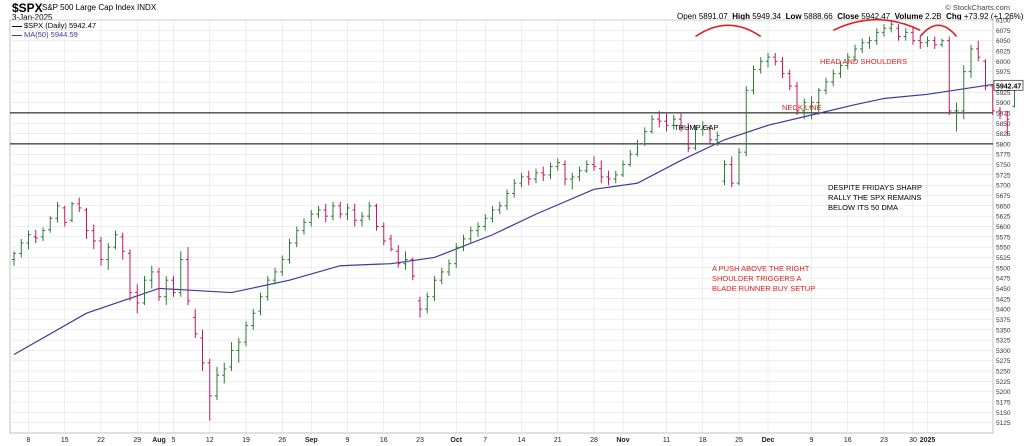  Describe the element at coordinates (863, 207) in the screenshot. I see `note1-line3: BELOW ITS 50 DMA` at that location.